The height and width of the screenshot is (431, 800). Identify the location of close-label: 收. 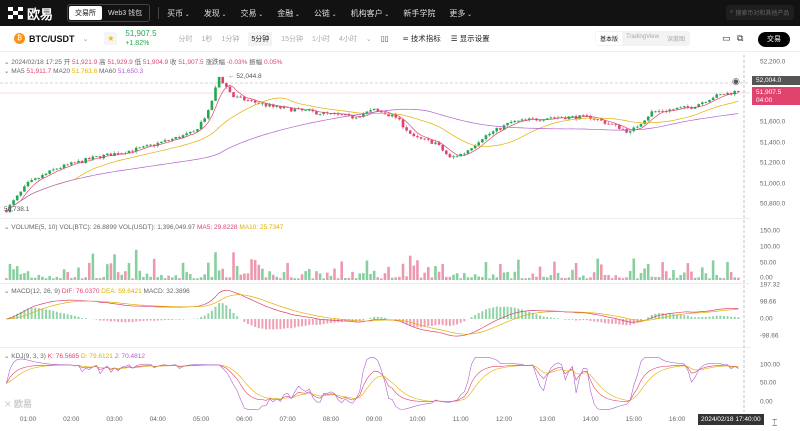
(173, 62).